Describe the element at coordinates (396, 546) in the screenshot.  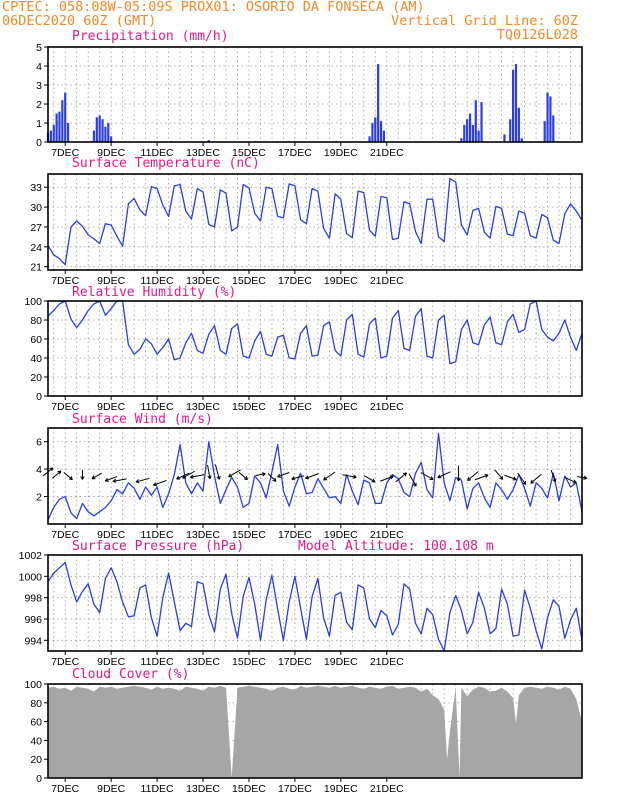
I see `model-altitude-note: Model Altitude: 100.108 m` at that location.